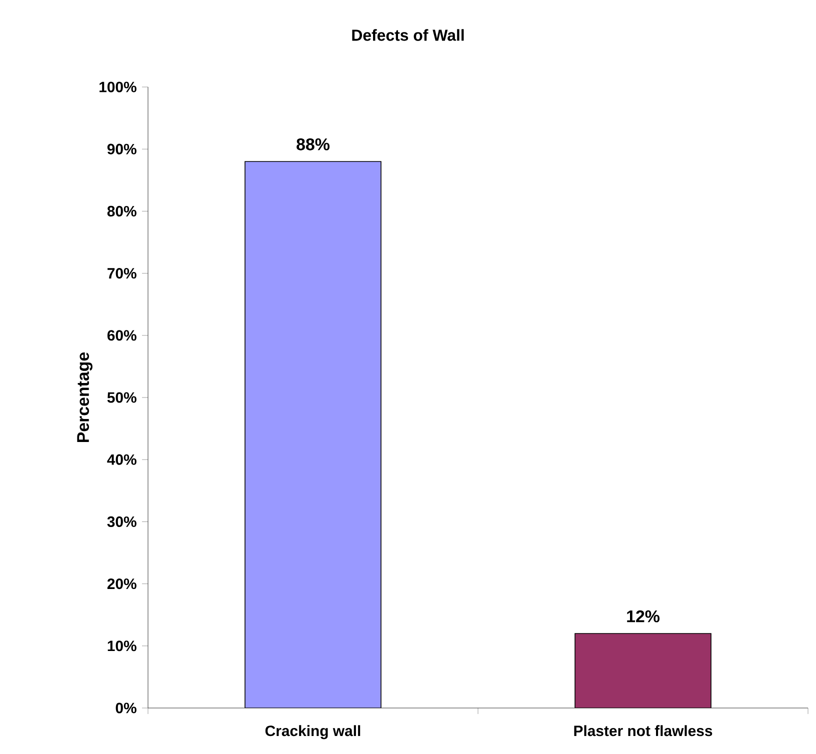 The height and width of the screenshot is (754, 816). What do you see at coordinates (121, 522) in the screenshot?
I see `y-tick-label: 30%` at bounding box center [121, 522].